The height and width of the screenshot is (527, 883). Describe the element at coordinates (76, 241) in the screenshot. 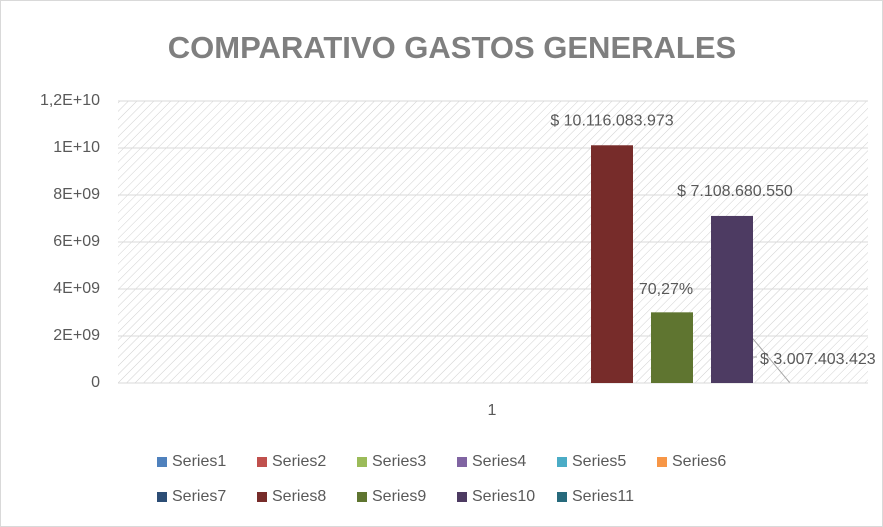

I see `y-tick-label: 6E+09` at that location.